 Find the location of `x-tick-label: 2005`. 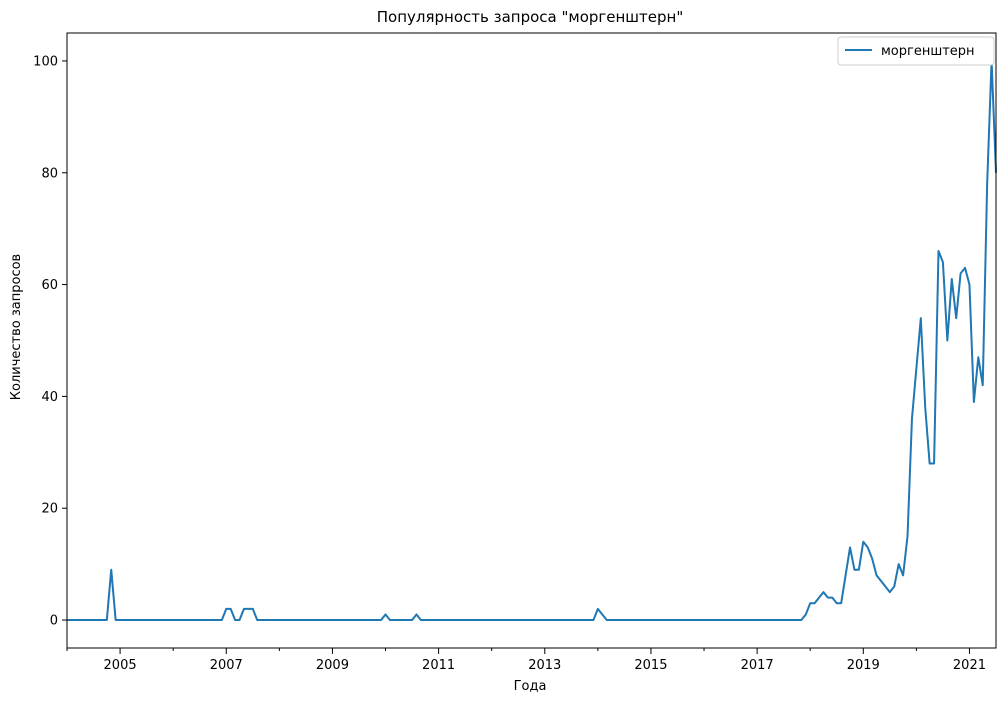

x-tick-label: 2005 is located at coordinates (120, 665).